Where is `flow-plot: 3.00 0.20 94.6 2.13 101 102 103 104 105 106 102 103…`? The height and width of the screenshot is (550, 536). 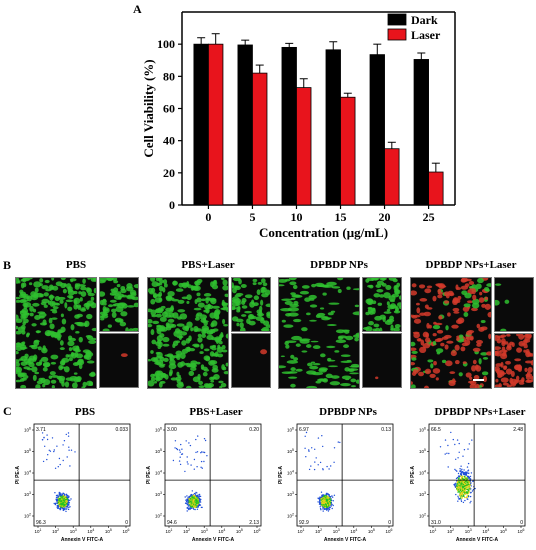 flow-plot: 3.00 0.20 94.6 2.13 101 102 103 104 105 106 102 103… is located at coordinates (204, 483).